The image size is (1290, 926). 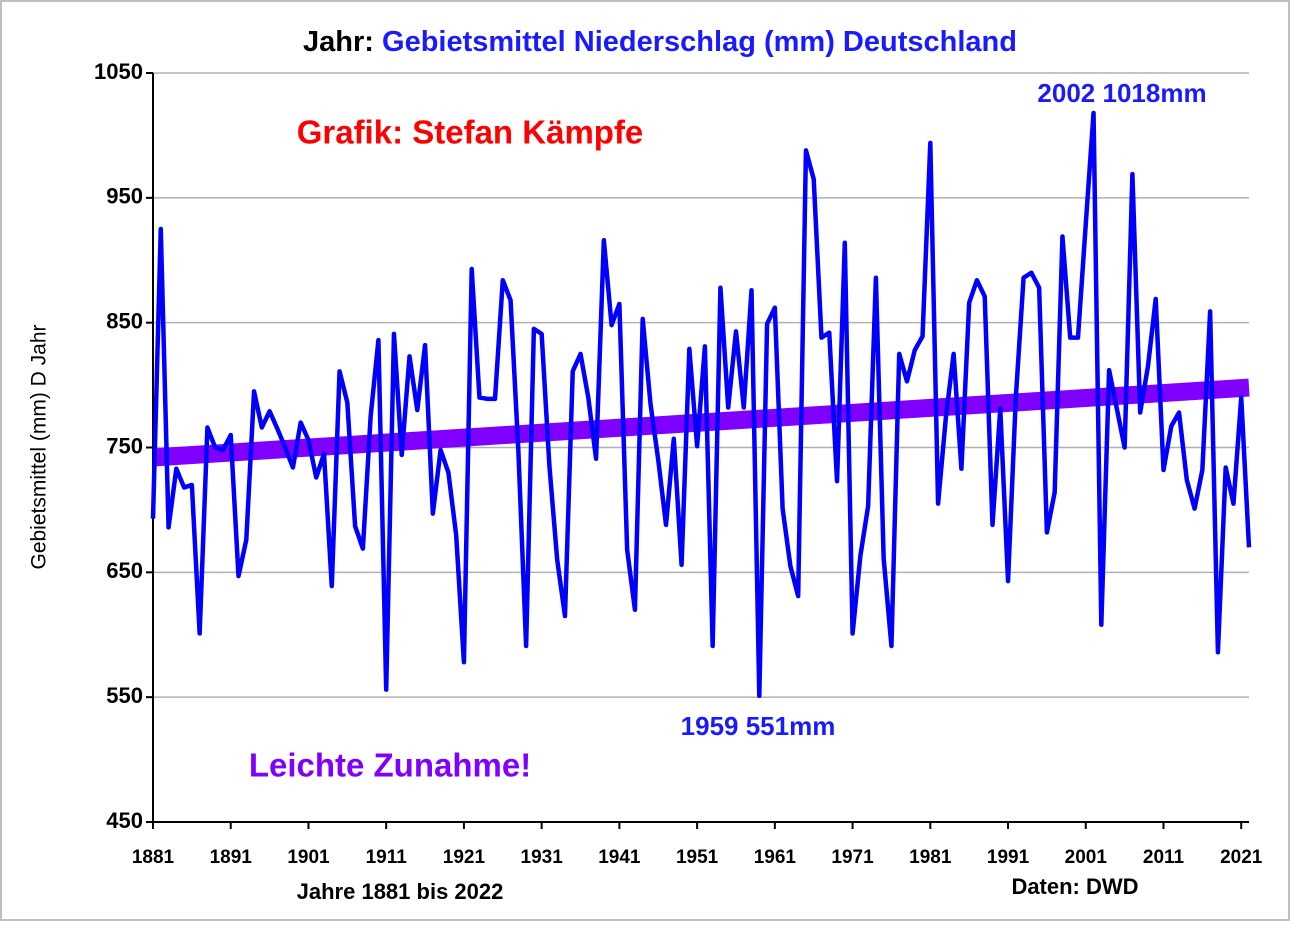 What do you see at coordinates (619, 857) in the screenshot?
I see `x-tick-label: 1941` at bounding box center [619, 857].